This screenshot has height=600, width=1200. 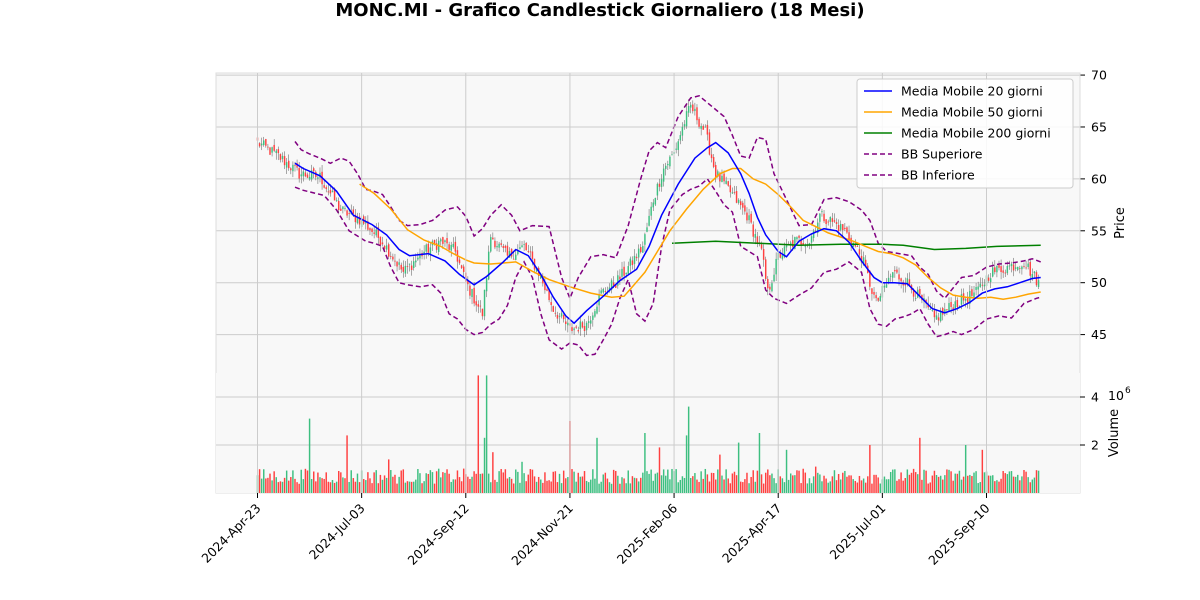 I want to click on volume-axis-label: Volume, so click(x=1114, y=433).